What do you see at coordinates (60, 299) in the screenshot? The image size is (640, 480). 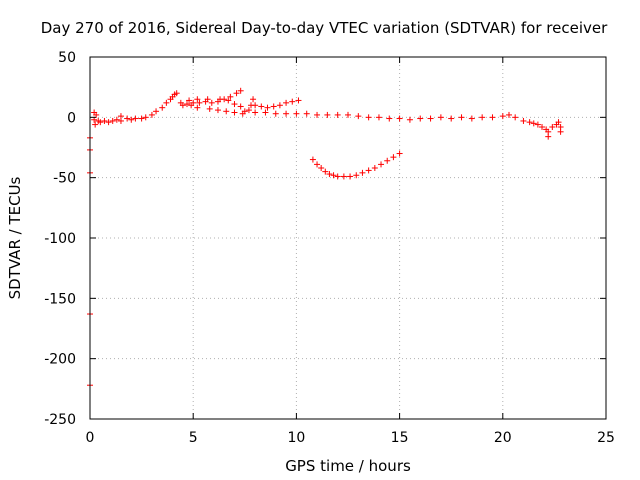 I see `y-tick-label: -150` at bounding box center [60, 299].